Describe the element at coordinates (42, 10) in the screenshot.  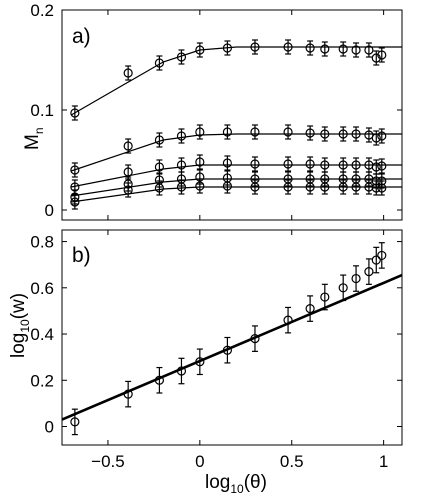
I see `panel-a-ytick-label: 0.2` at that location.